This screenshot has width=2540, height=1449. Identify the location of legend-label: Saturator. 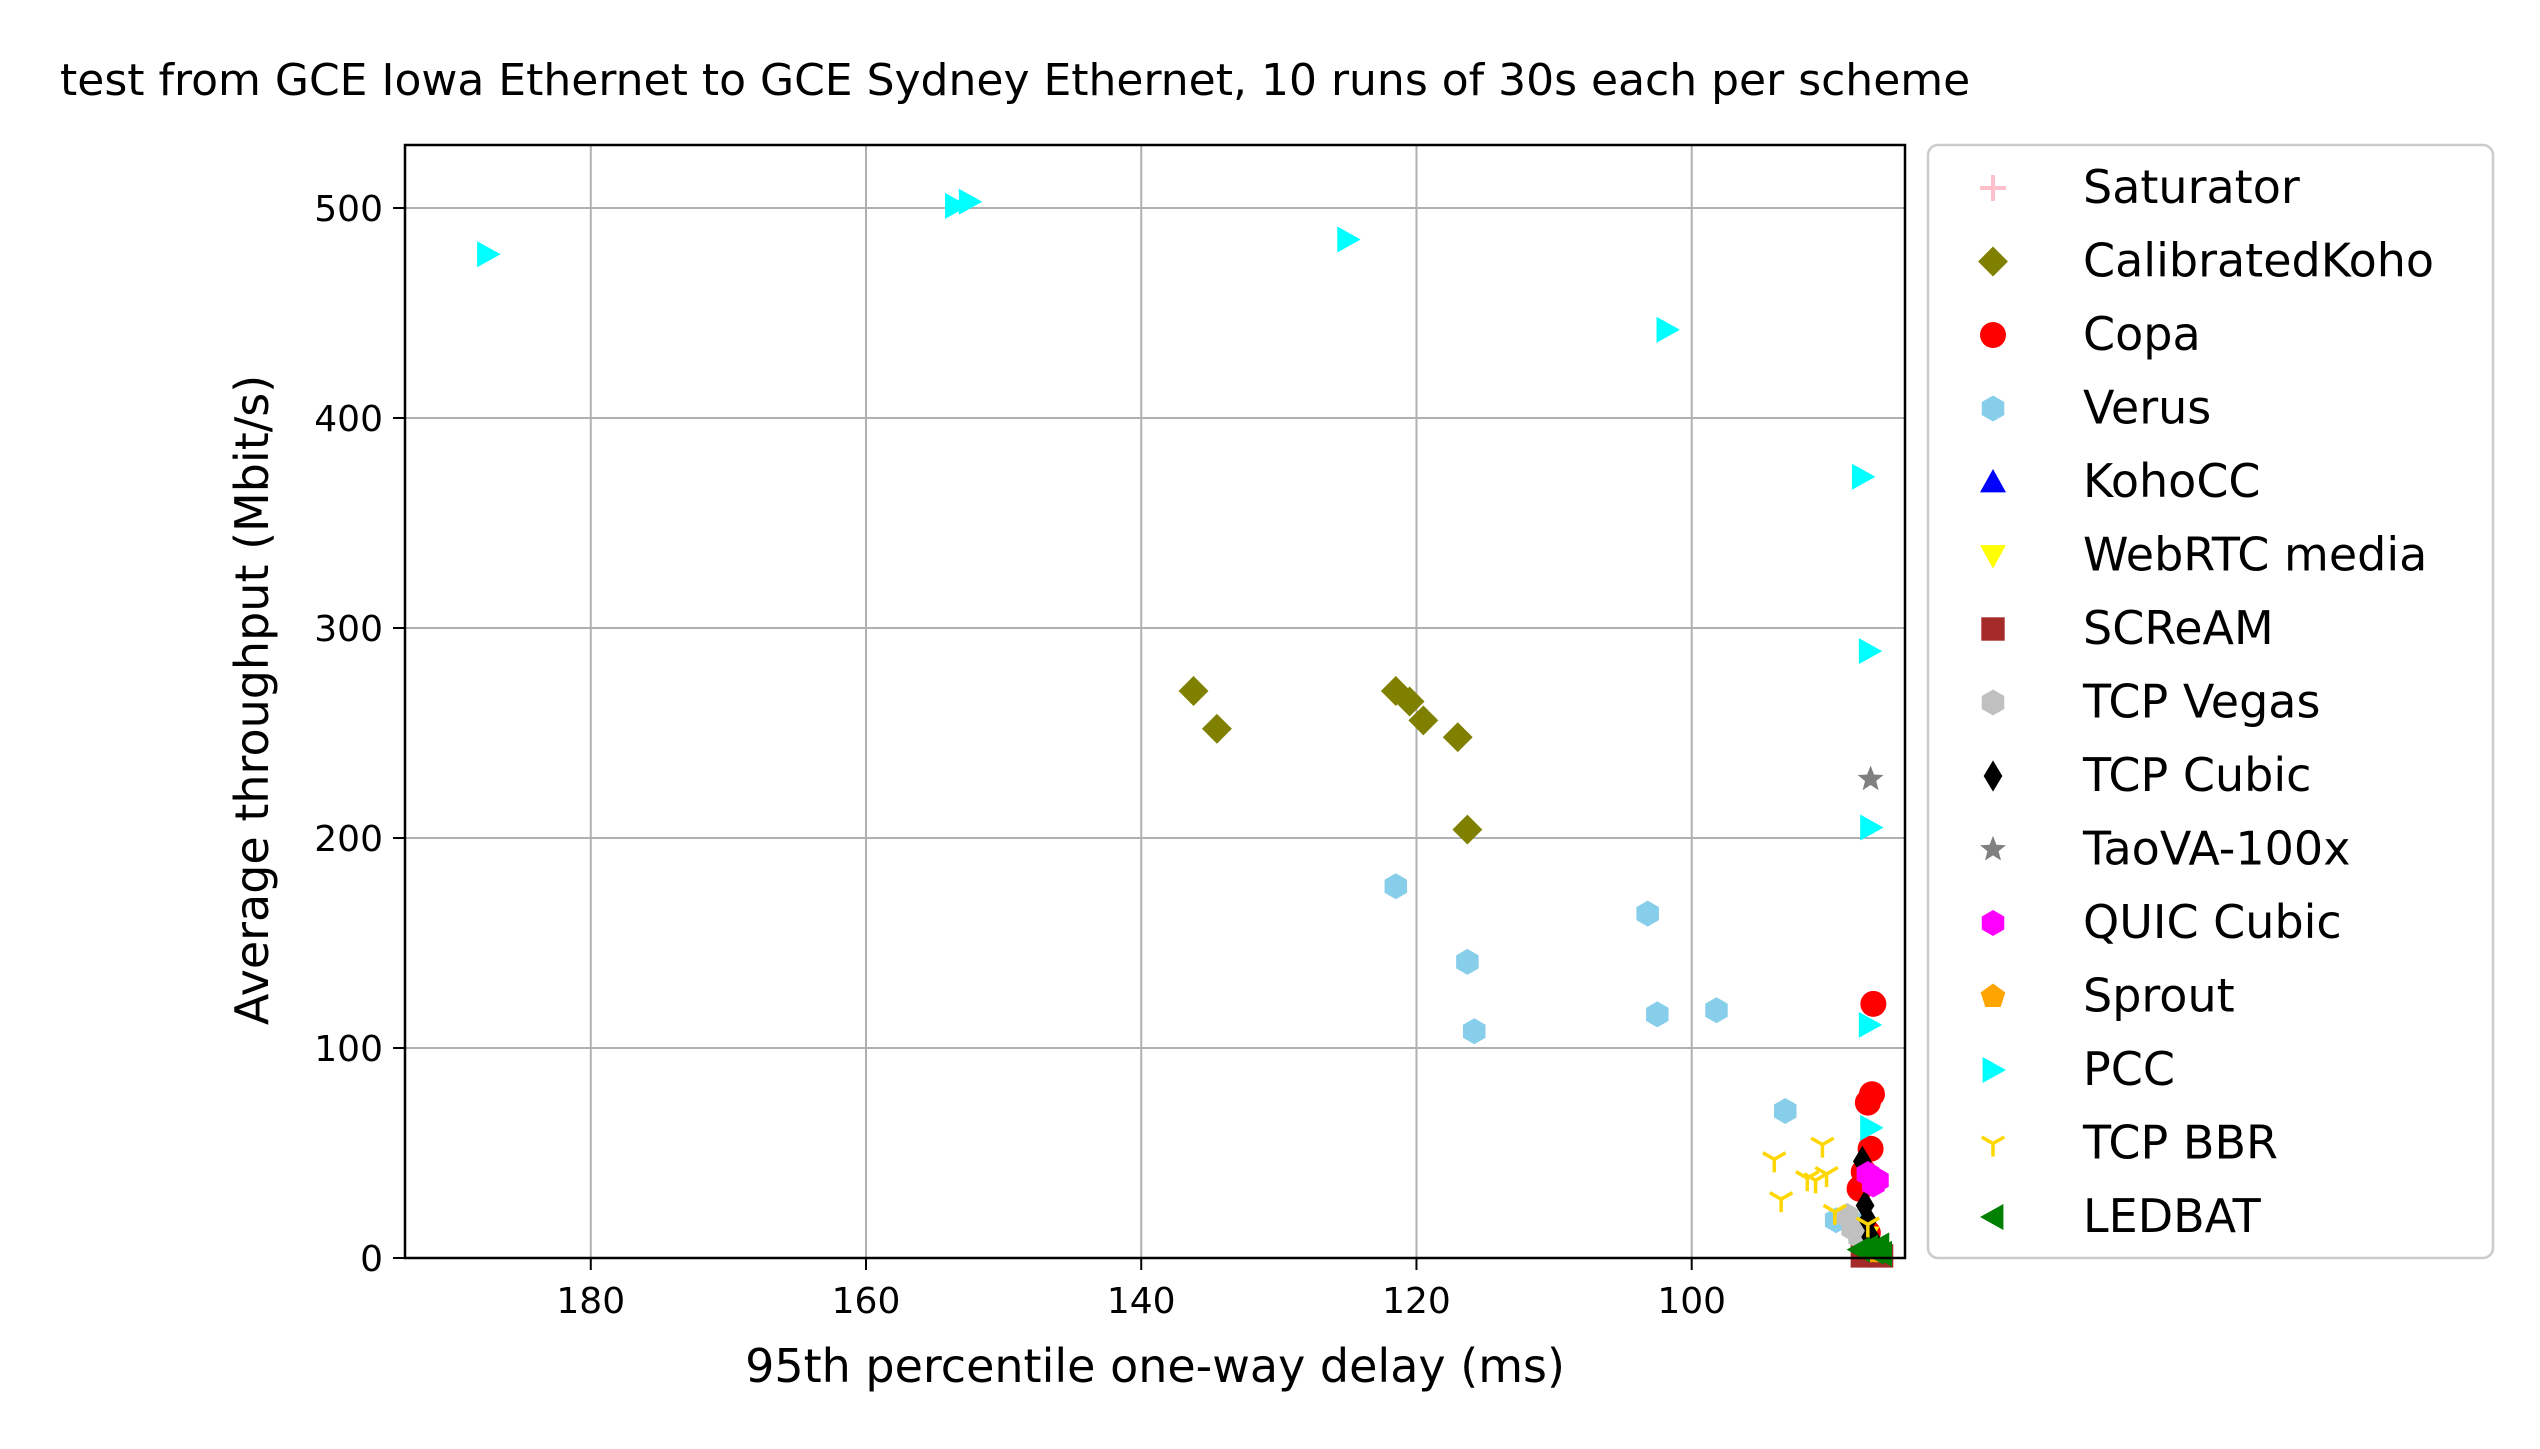
(2191, 187).